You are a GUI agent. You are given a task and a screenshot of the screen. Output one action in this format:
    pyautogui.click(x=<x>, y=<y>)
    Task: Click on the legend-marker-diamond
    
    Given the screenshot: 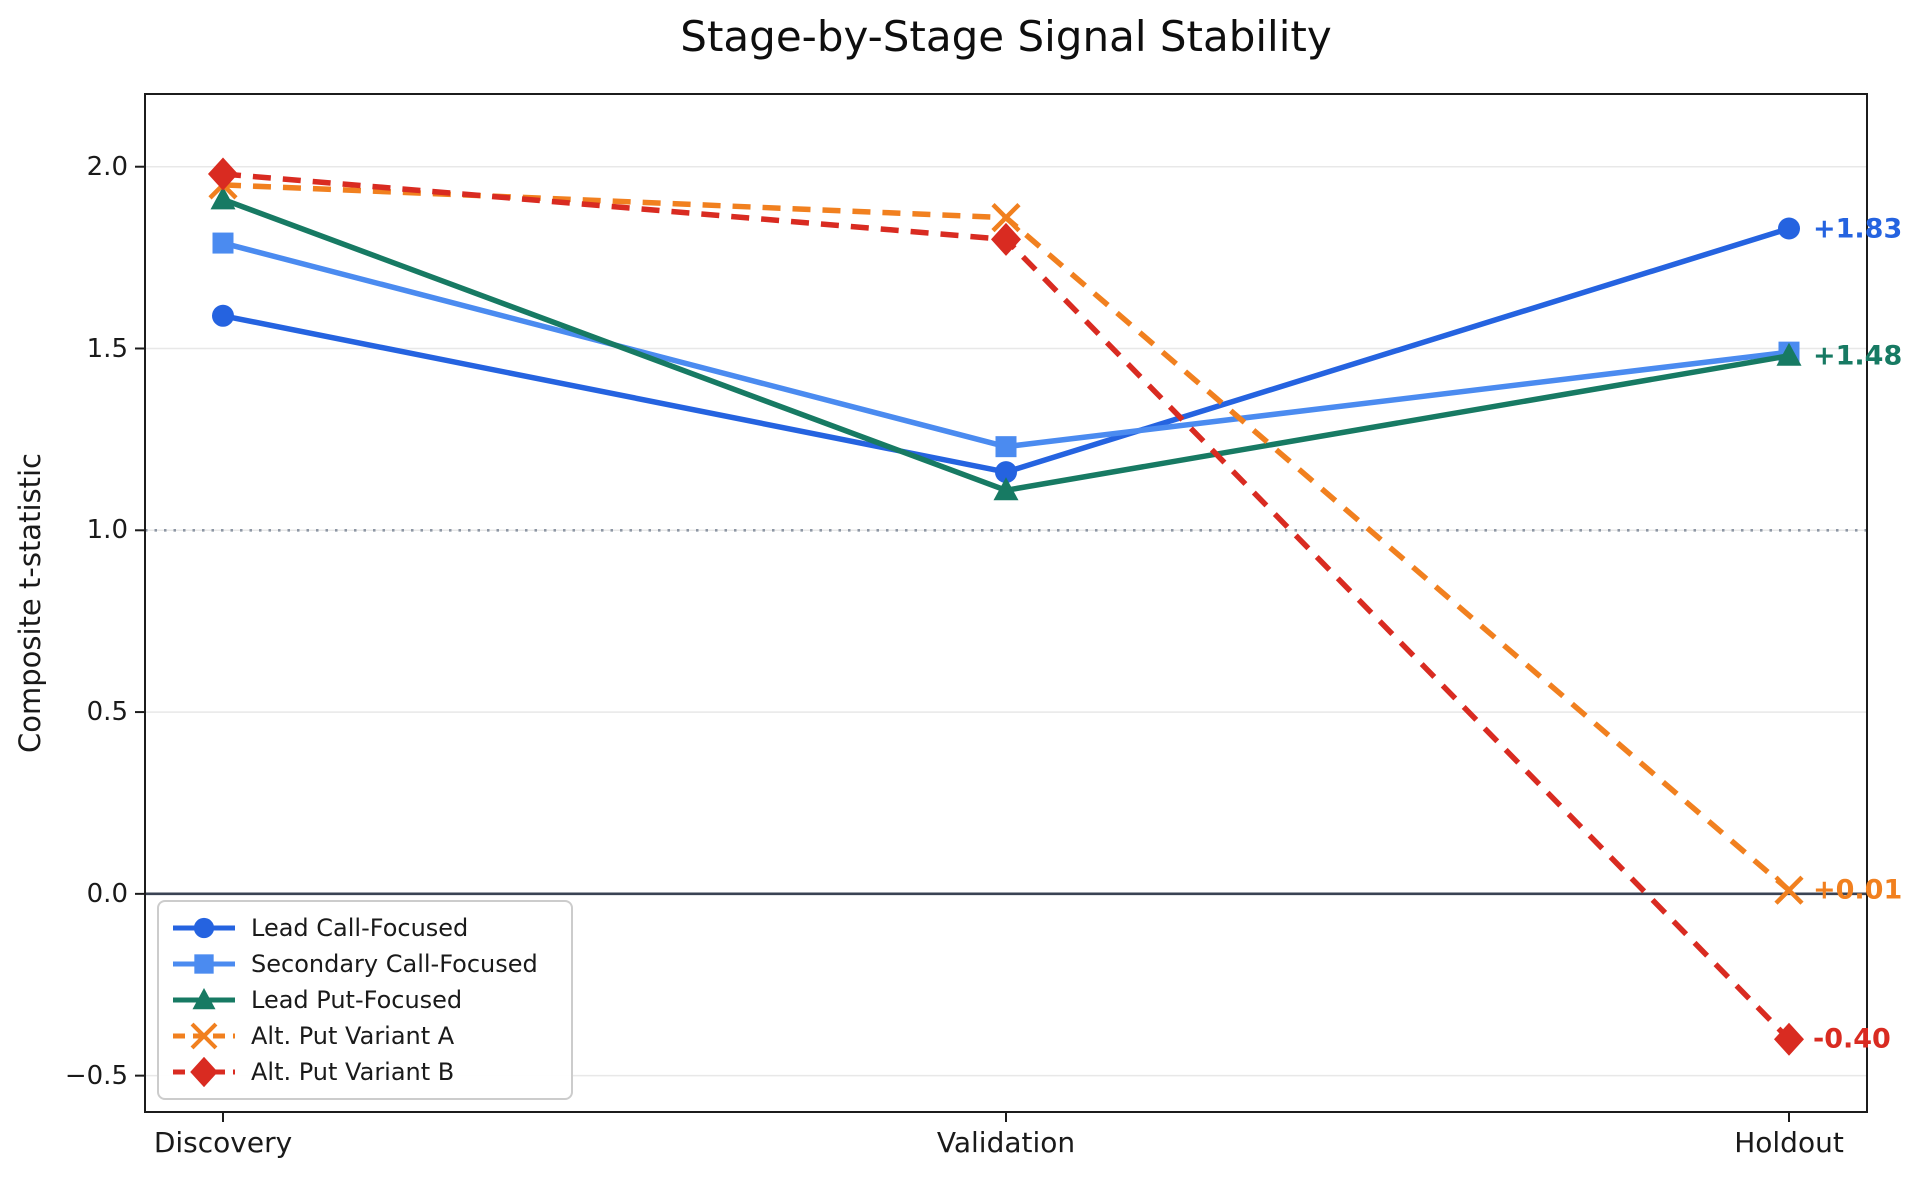 What is the action you would take?
    pyautogui.click(x=204, y=1072)
    